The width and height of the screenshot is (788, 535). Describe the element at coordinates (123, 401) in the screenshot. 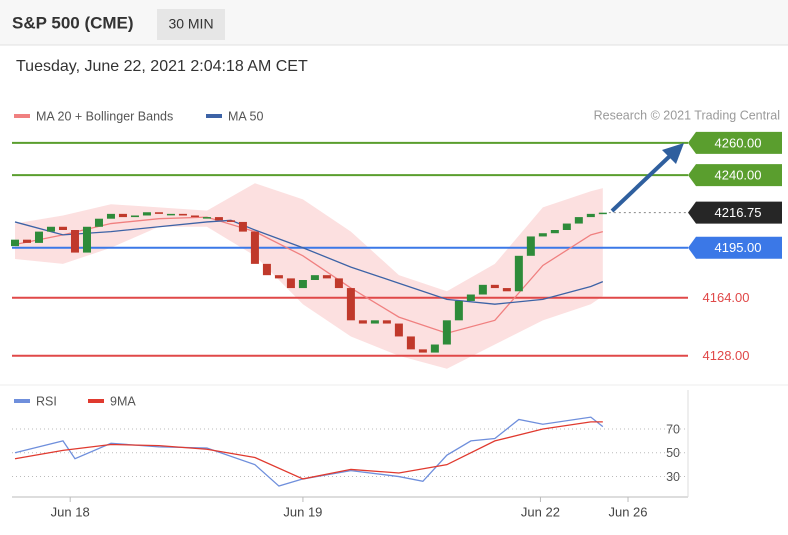

I see `legend-label: 9MA` at that location.